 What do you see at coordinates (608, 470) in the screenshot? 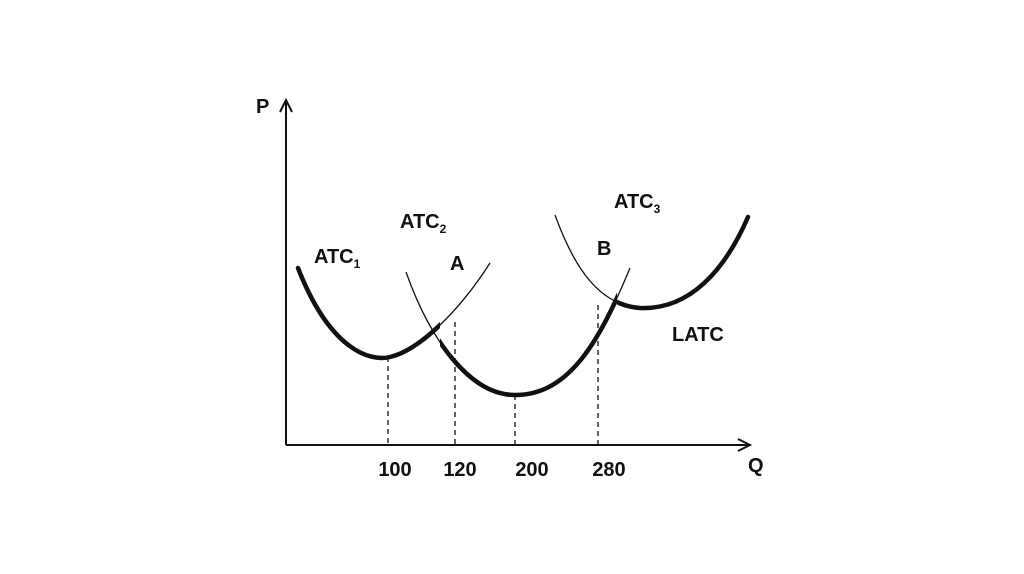
I see `x-label: 280` at bounding box center [608, 470].